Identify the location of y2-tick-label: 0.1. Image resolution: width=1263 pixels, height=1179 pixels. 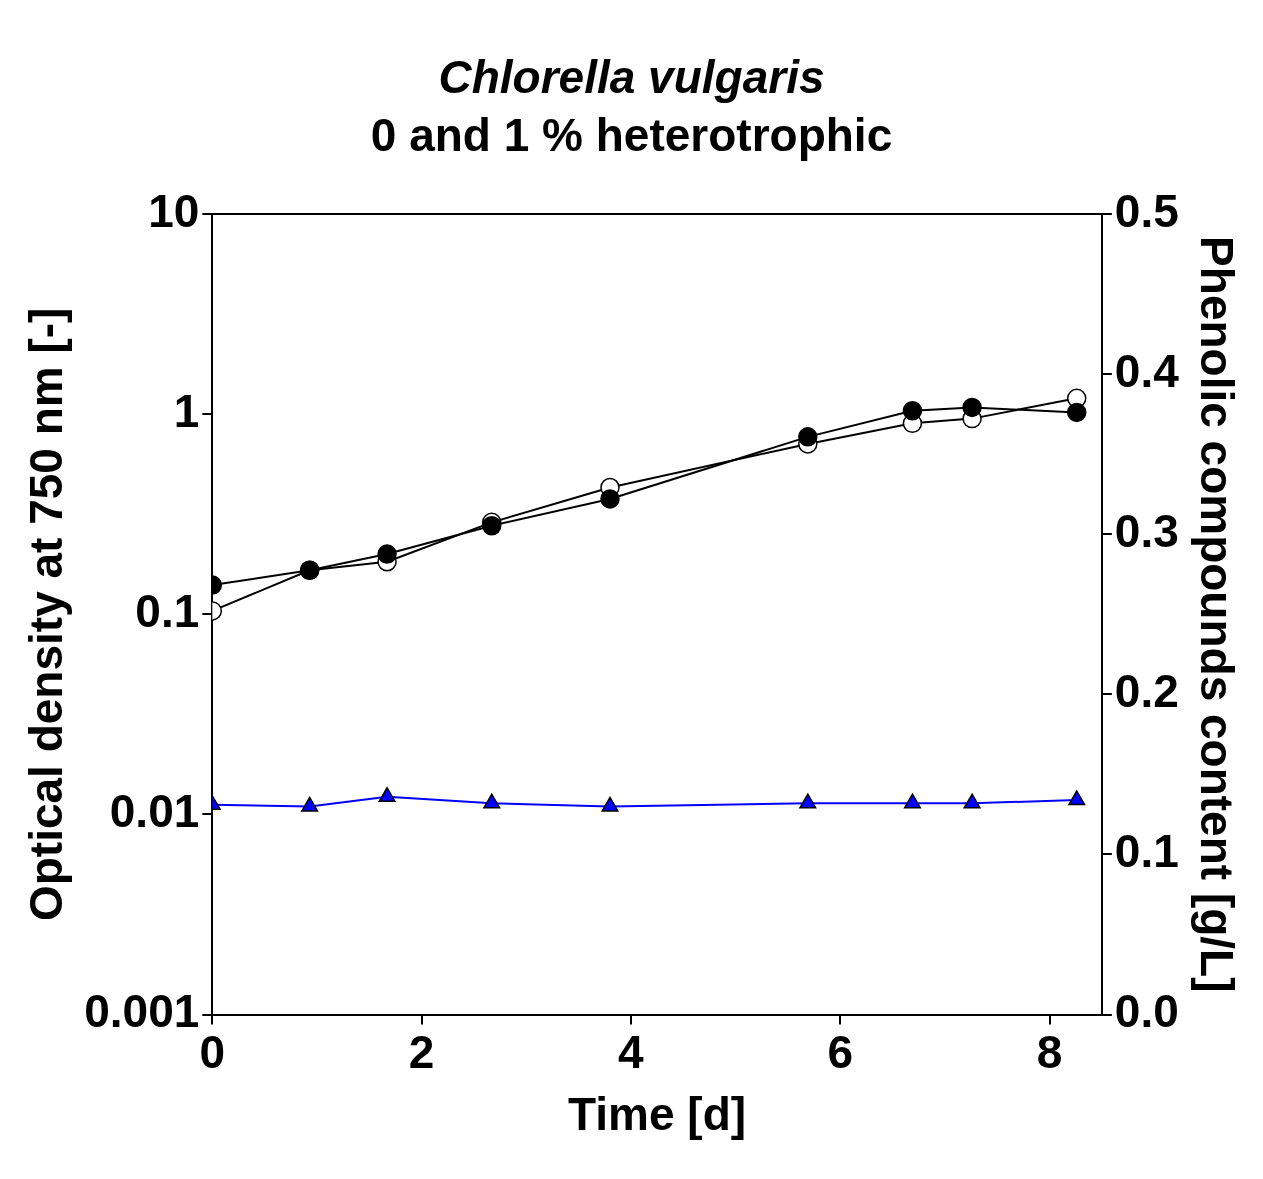
(1146, 851).